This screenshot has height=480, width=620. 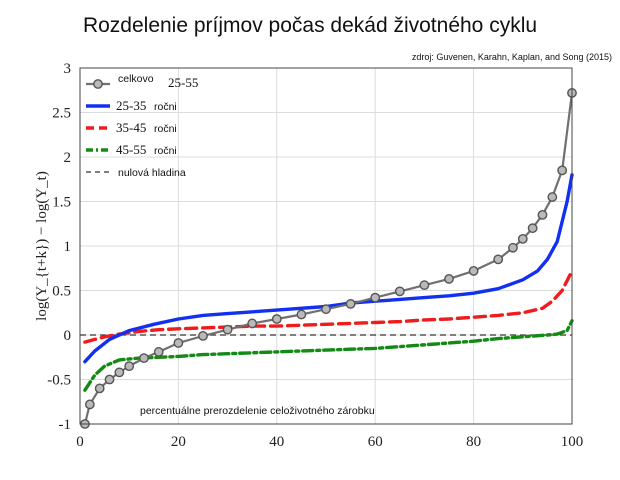 What do you see at coordinates (68, 69) in the screenshot?
I see `y-tick-label: 3` at bounding box center [68, 69].